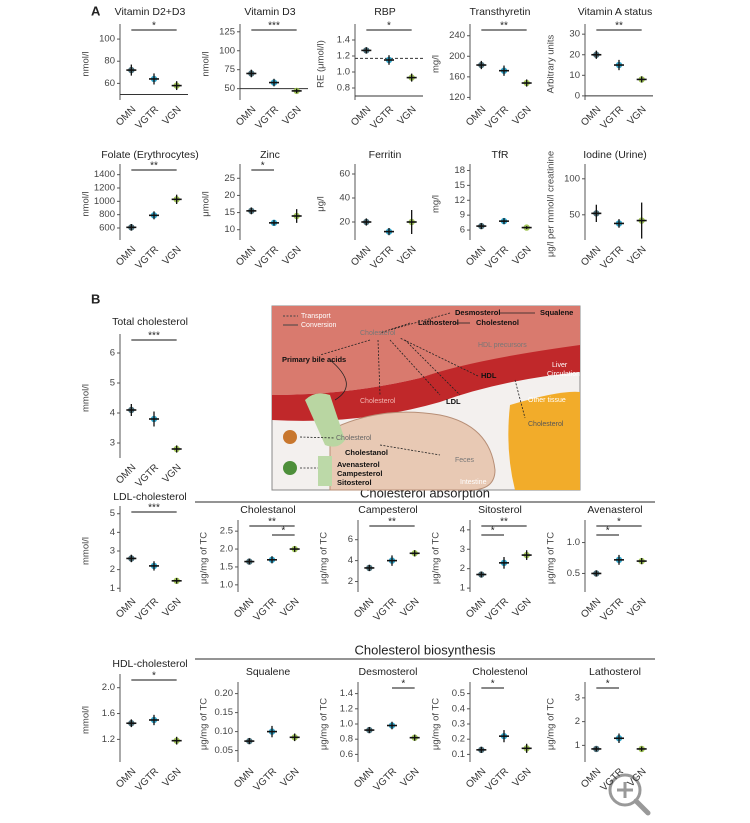  I want to click on other-tissue, so click(544, 440).